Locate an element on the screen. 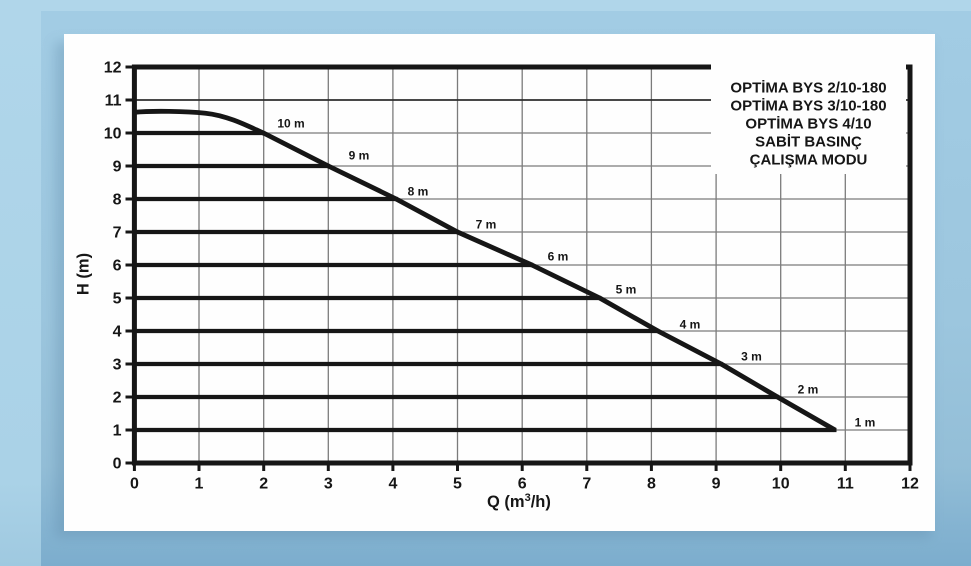  svg-text: OPTİMA BYS 2/10-180 is located at coordinates (808, 88).